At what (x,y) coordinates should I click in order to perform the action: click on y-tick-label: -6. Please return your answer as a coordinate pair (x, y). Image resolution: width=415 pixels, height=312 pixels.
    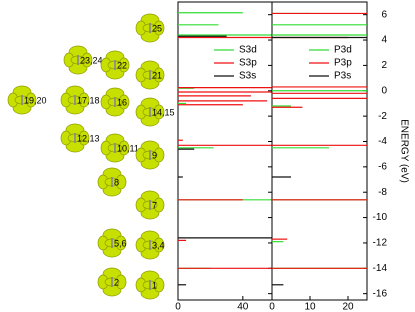
    Looking at the image, I should click on (382, 166).